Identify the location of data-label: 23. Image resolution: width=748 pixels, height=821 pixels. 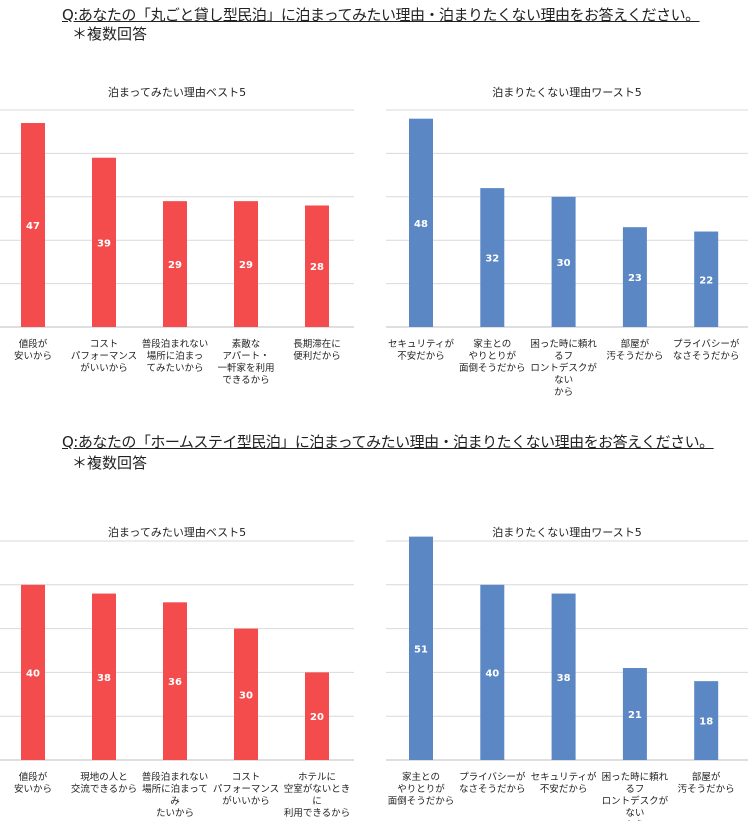
(635, 278).